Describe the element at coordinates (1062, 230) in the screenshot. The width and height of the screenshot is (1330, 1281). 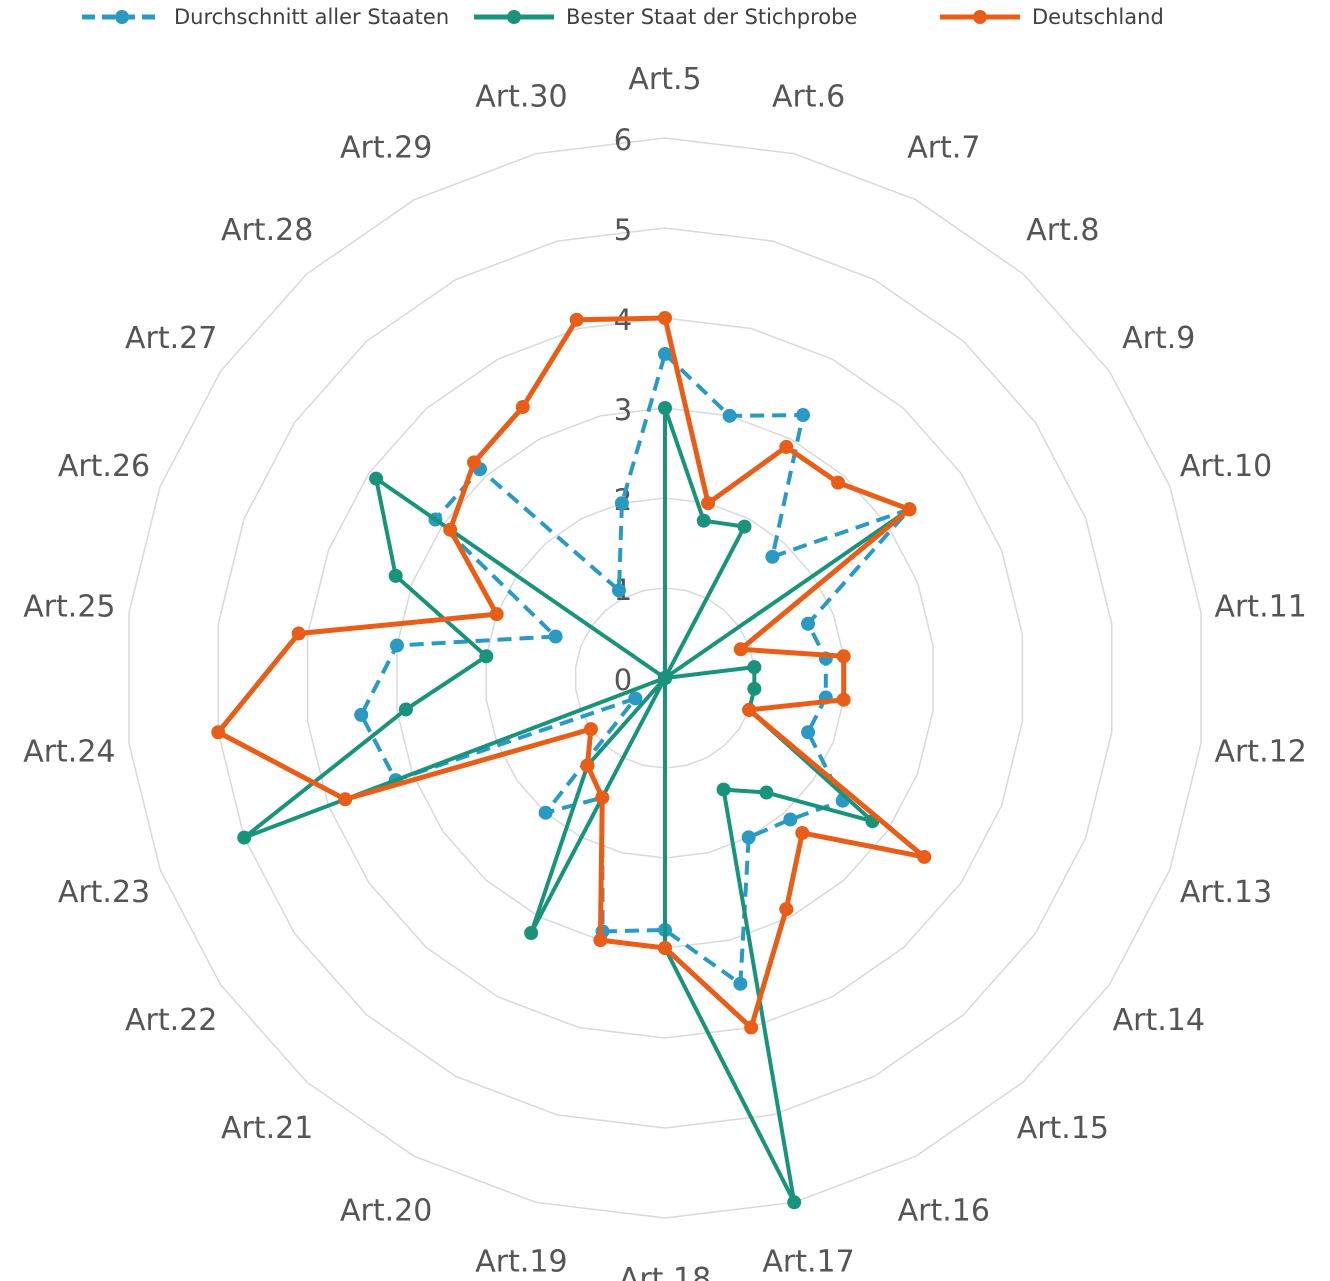
I see `category-label-art8: Art.8` at that location.